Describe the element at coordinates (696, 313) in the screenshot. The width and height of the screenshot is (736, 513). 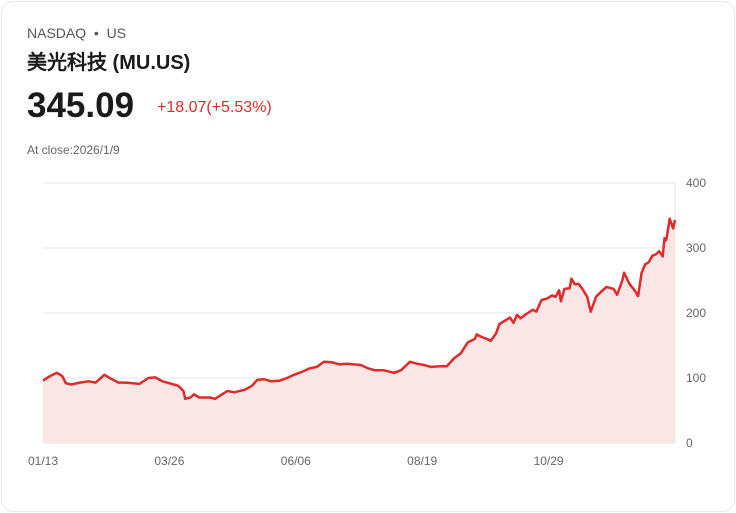
I see `y-tick-label: 200` at that location.